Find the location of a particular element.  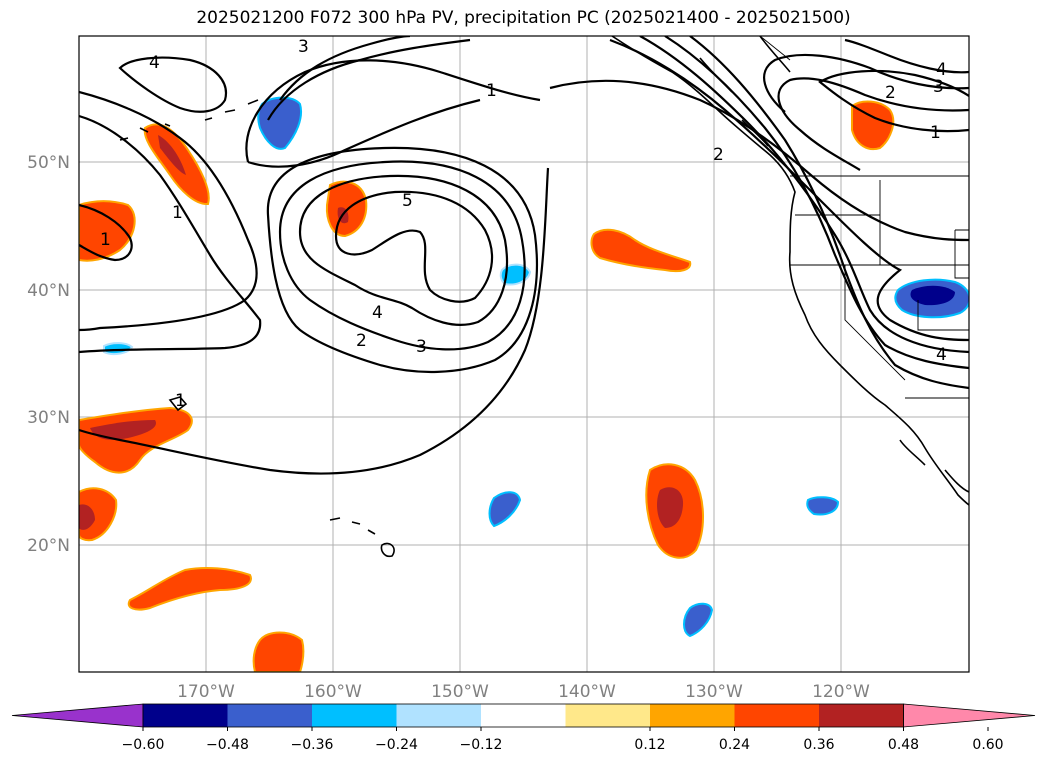

pv-contour-2-upper is located at coordinates (369, 79).